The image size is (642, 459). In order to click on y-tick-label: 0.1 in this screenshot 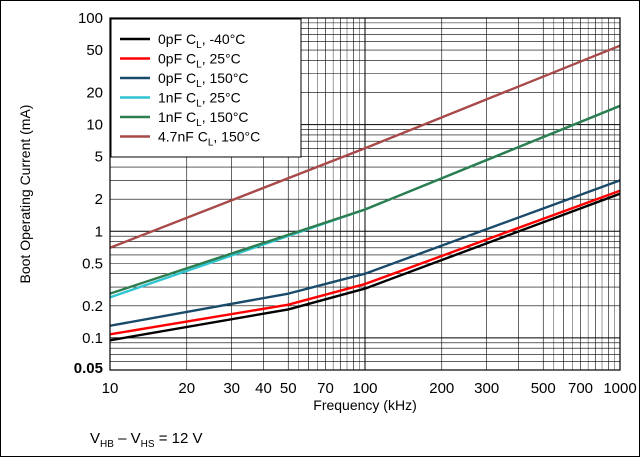, I will do `click(92, 338)`.